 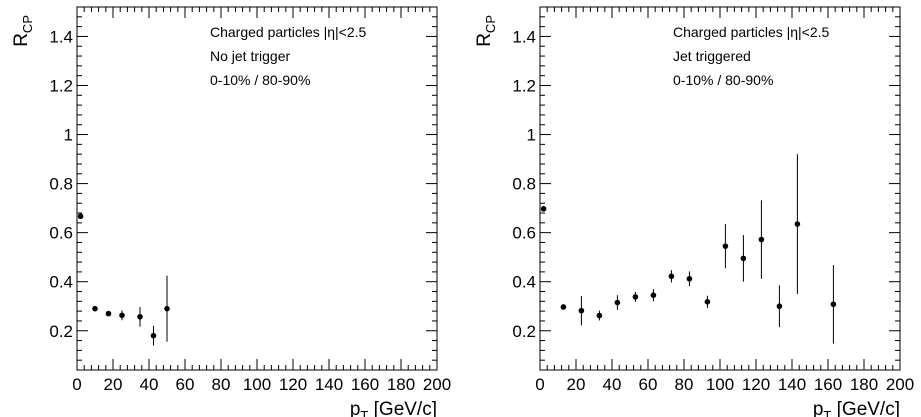 What do you see at coordinates (113, 384) in the screenshot?
I see `left-x-tick-label: 20` at bounding box center [113, 384].